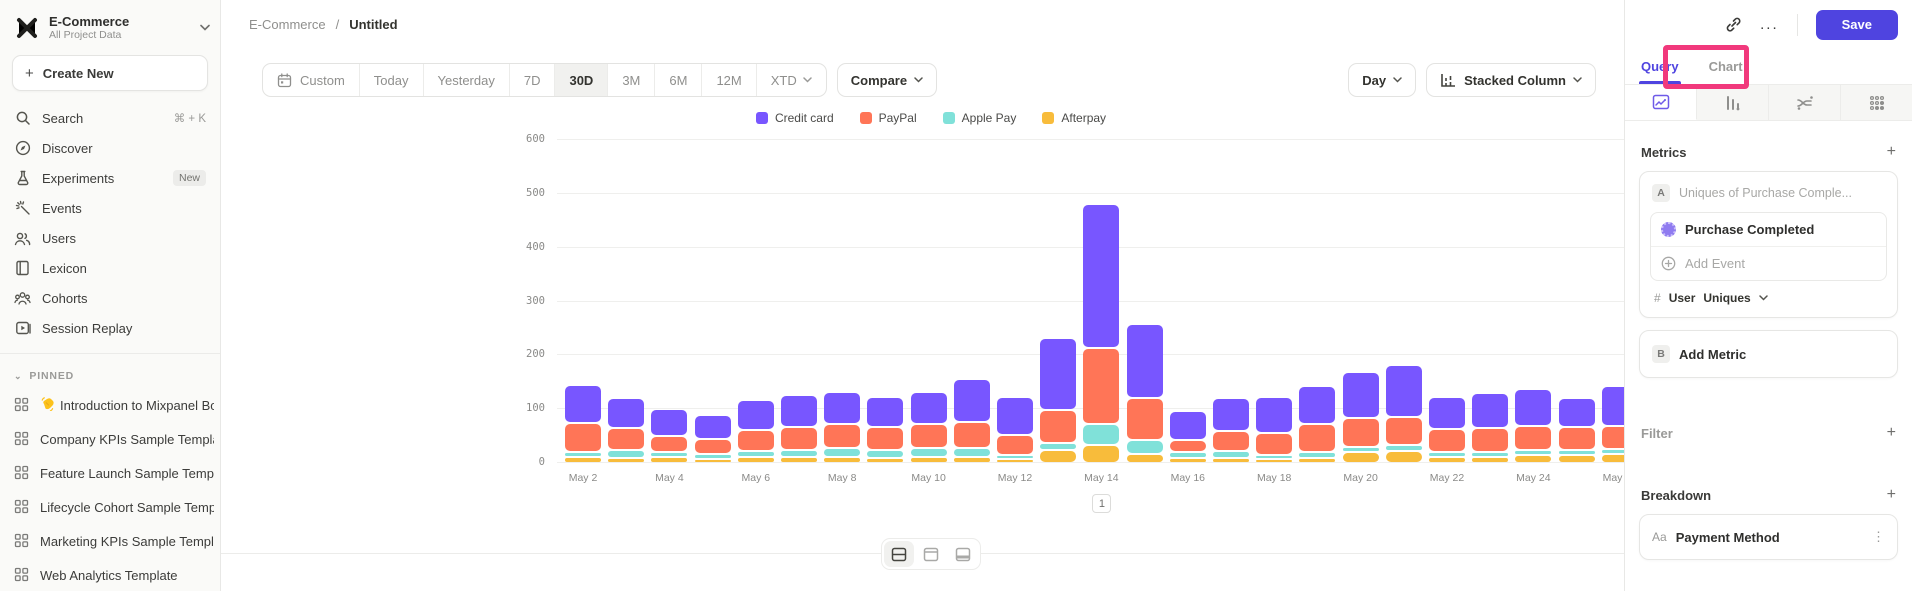 Image resolution: width=1912 pixels, height=591 pixels. What do you see at coordinates (1805, 102) in the screenshot?
I see `flows-chart-tab` at bounding box center [1805, 102].